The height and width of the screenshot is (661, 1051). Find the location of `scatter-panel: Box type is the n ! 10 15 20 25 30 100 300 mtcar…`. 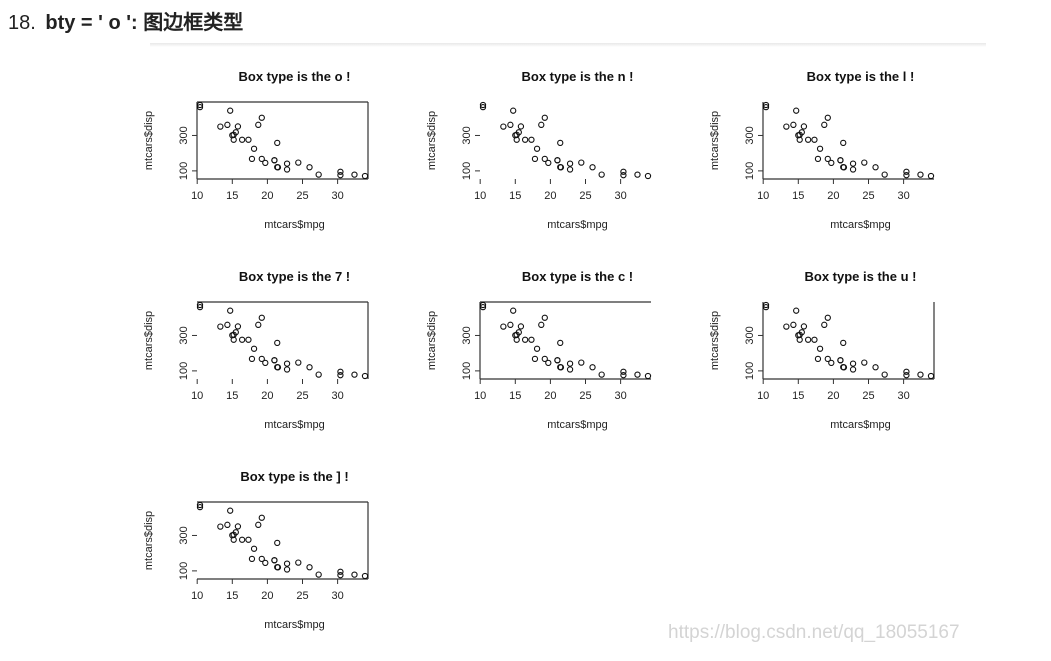

scatter-panel: Box type is the n ! 10 15 20 25 30 100 300 mtcar… is located at coordinates (539, 150).